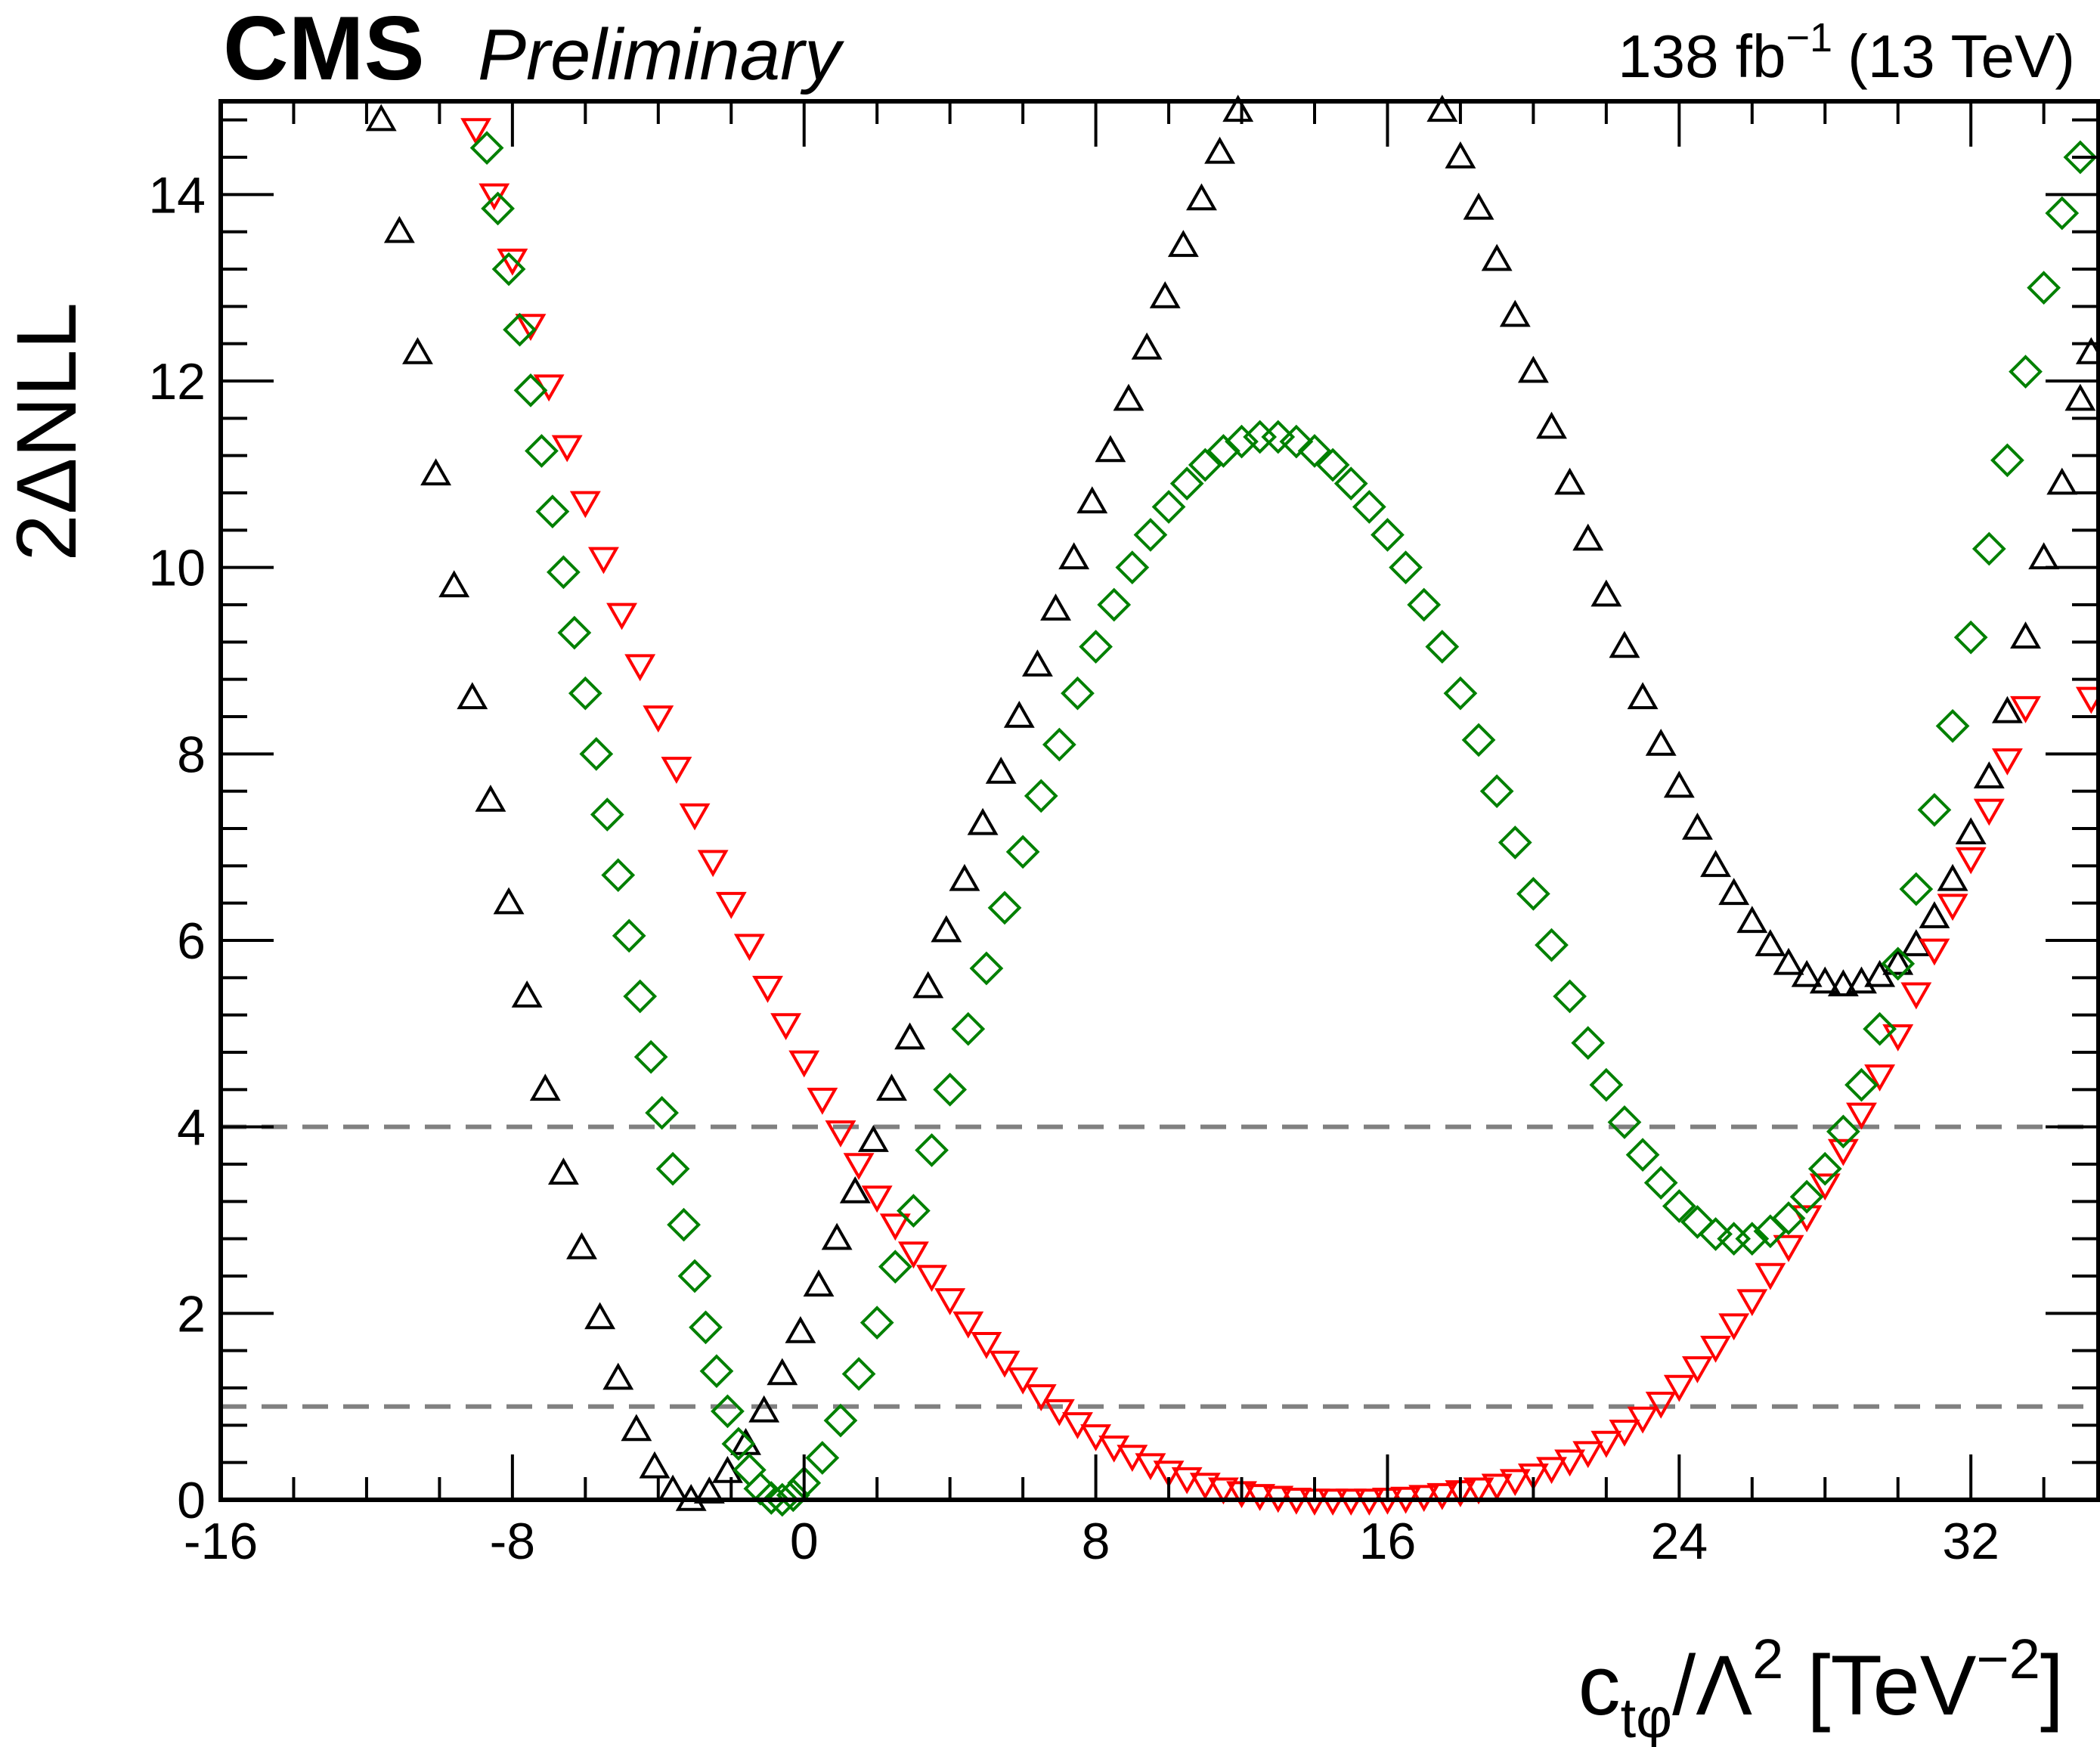  Describe the element at coordinates (661, 54) in the screenshot. I see `status-label: Preliminary` at that location.